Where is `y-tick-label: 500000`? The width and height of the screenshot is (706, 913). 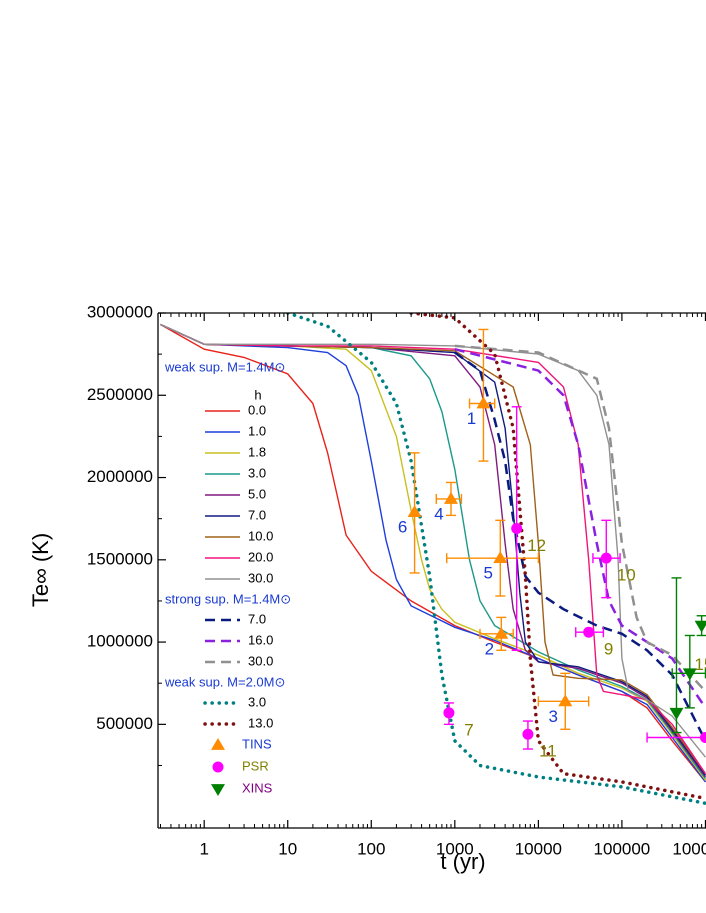 y-tick-label: 500000 is located at coordinates (124, 723).